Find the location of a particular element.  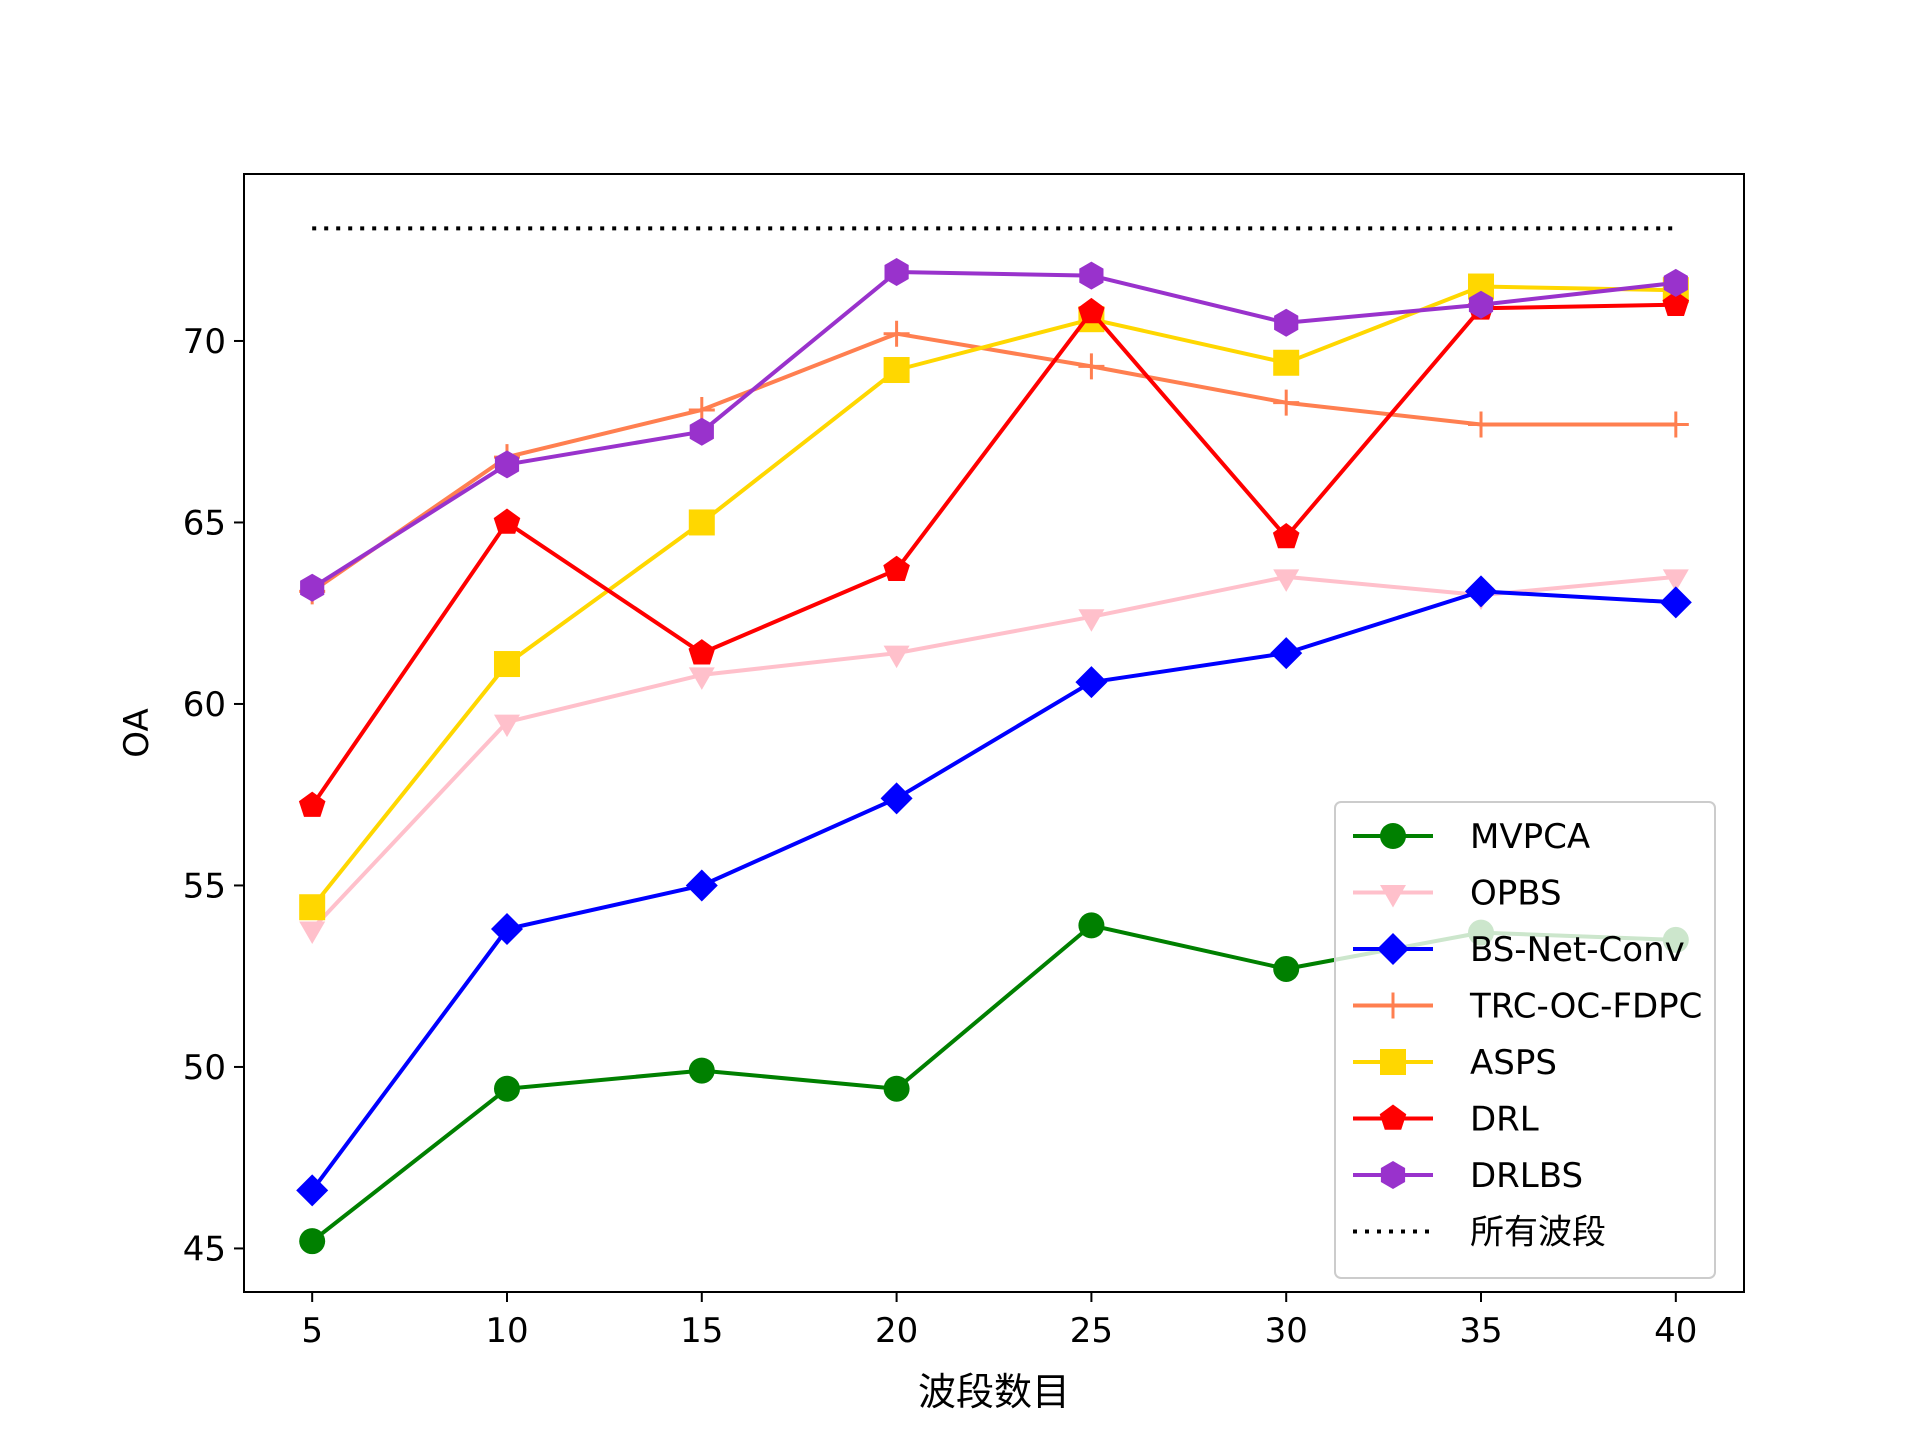

y-tick-label: 60 is located at coordinates (204, 705).